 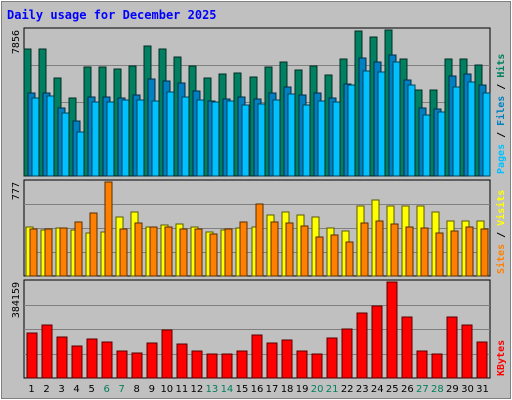 I want to click on x-tick-label-18: 18, so click(x=287, y=389).